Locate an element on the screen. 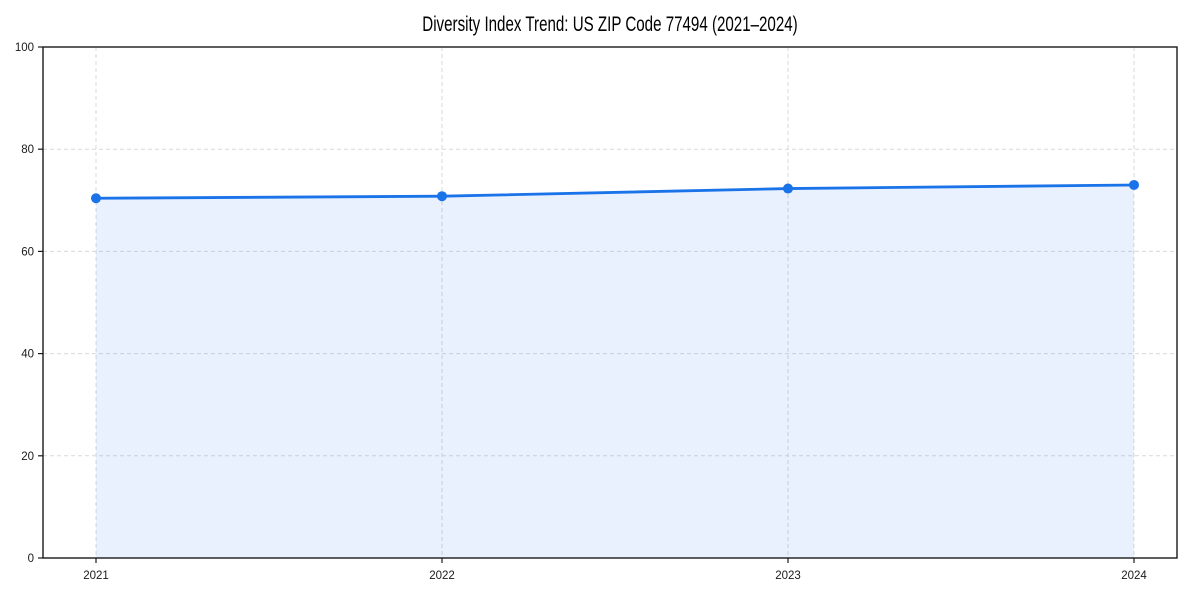 The width and height of the screenshot is (1200, 600). y-tick-label: 80 is located at coordinates (27, 150).